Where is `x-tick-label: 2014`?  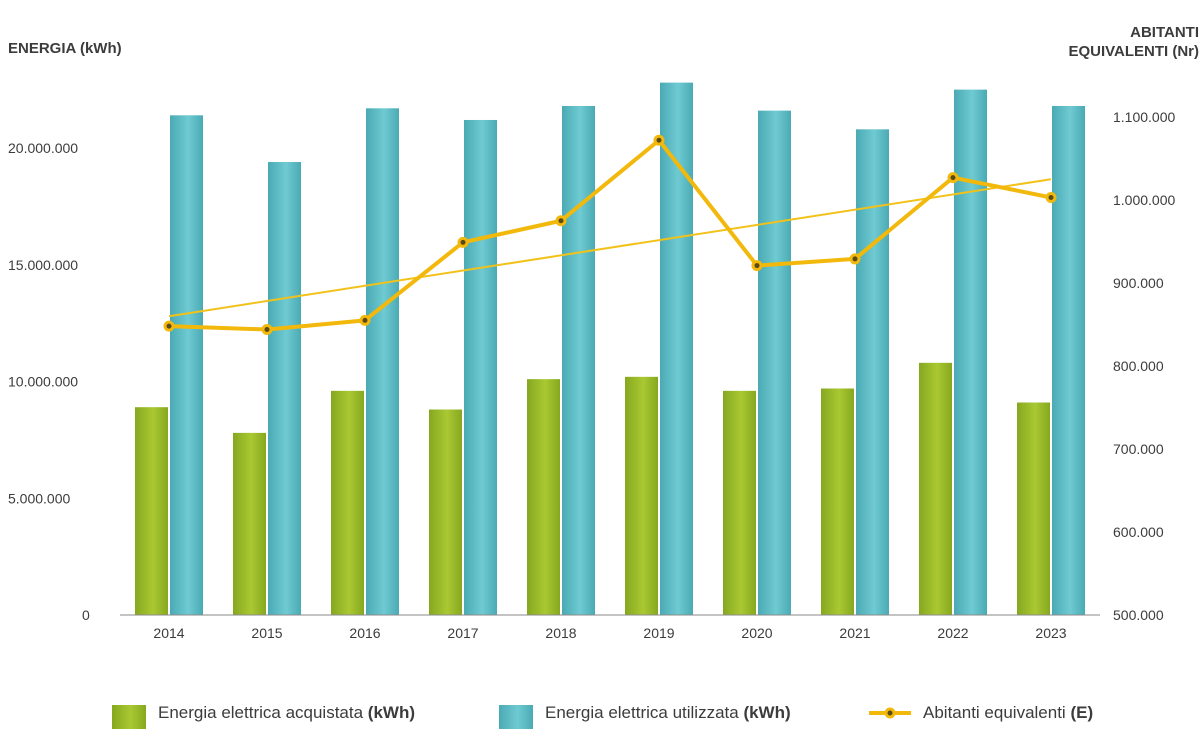
x-tick-label: 2014 is located at coordinates (168, 633).